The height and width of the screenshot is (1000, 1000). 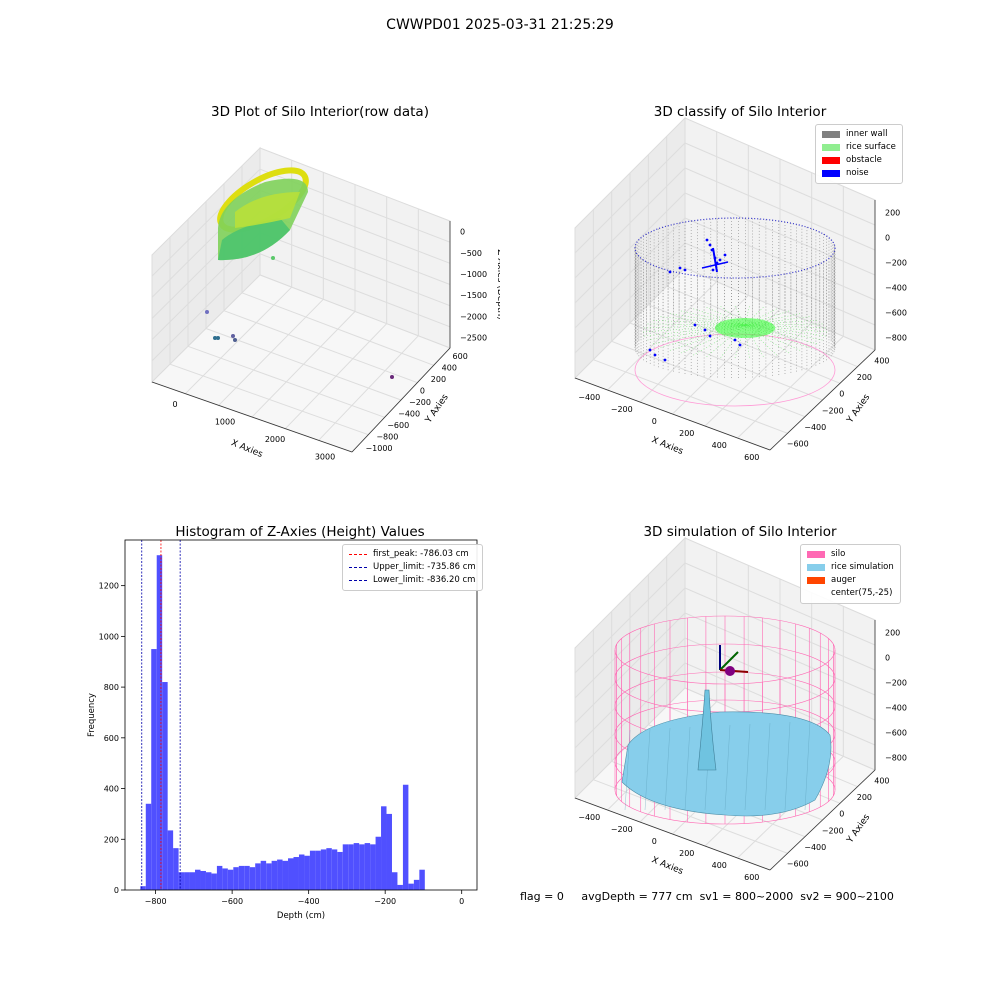 What do you see at coordinates (622, 409) in the screenshot?
I see `x-tick-label: −200` at bounding box center [622, 409].